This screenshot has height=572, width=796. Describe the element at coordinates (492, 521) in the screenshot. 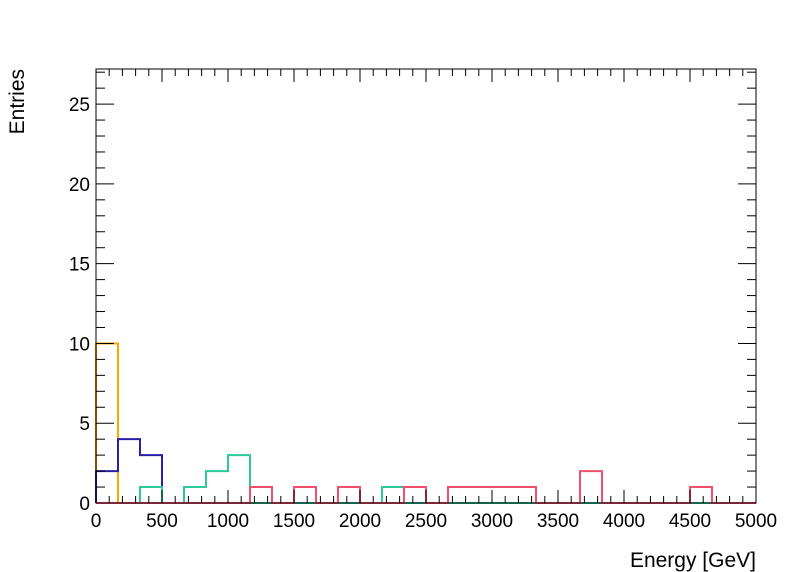

I see `x-tick-label: 3000` at that location.